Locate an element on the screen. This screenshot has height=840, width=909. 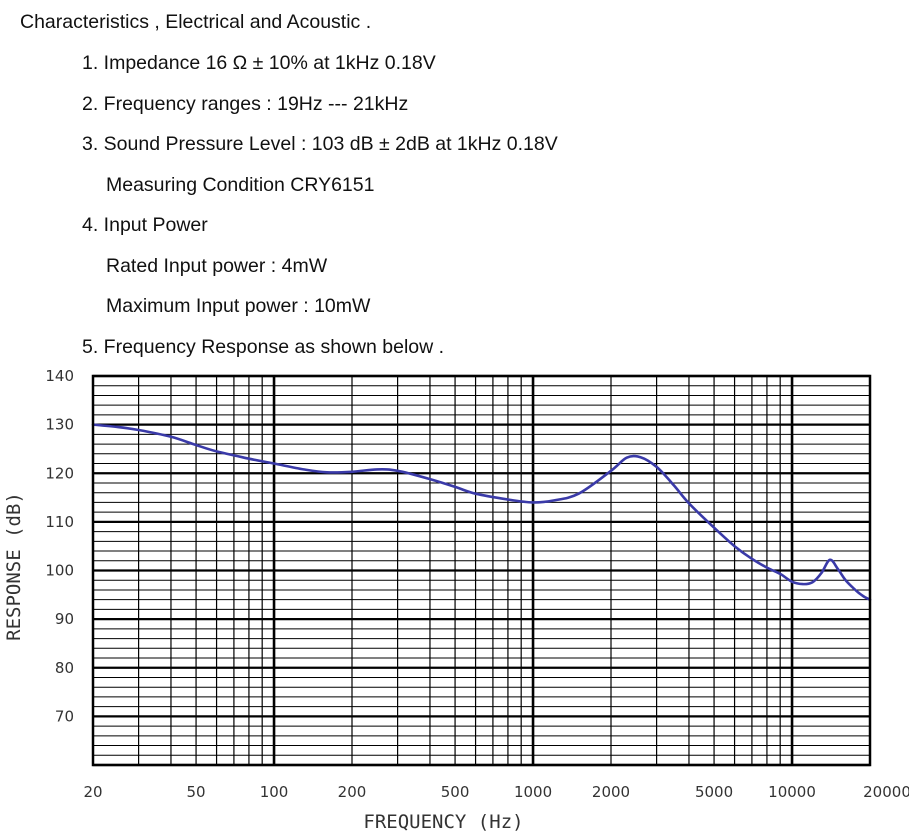
x-tick-label: 10000 is located at coordinates (792, 792).